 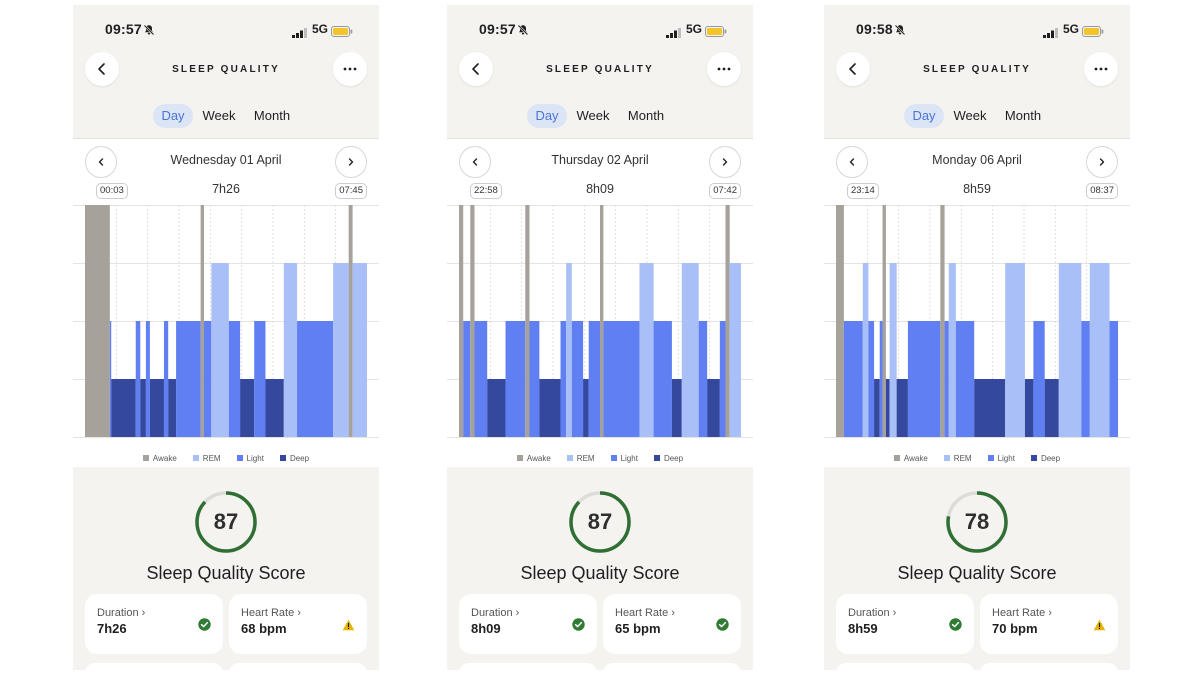 What do you see at coordinates (977, 31) in the screenshot?
I see `status-bar: 09:58 5G` at bounding box center [977, 31].